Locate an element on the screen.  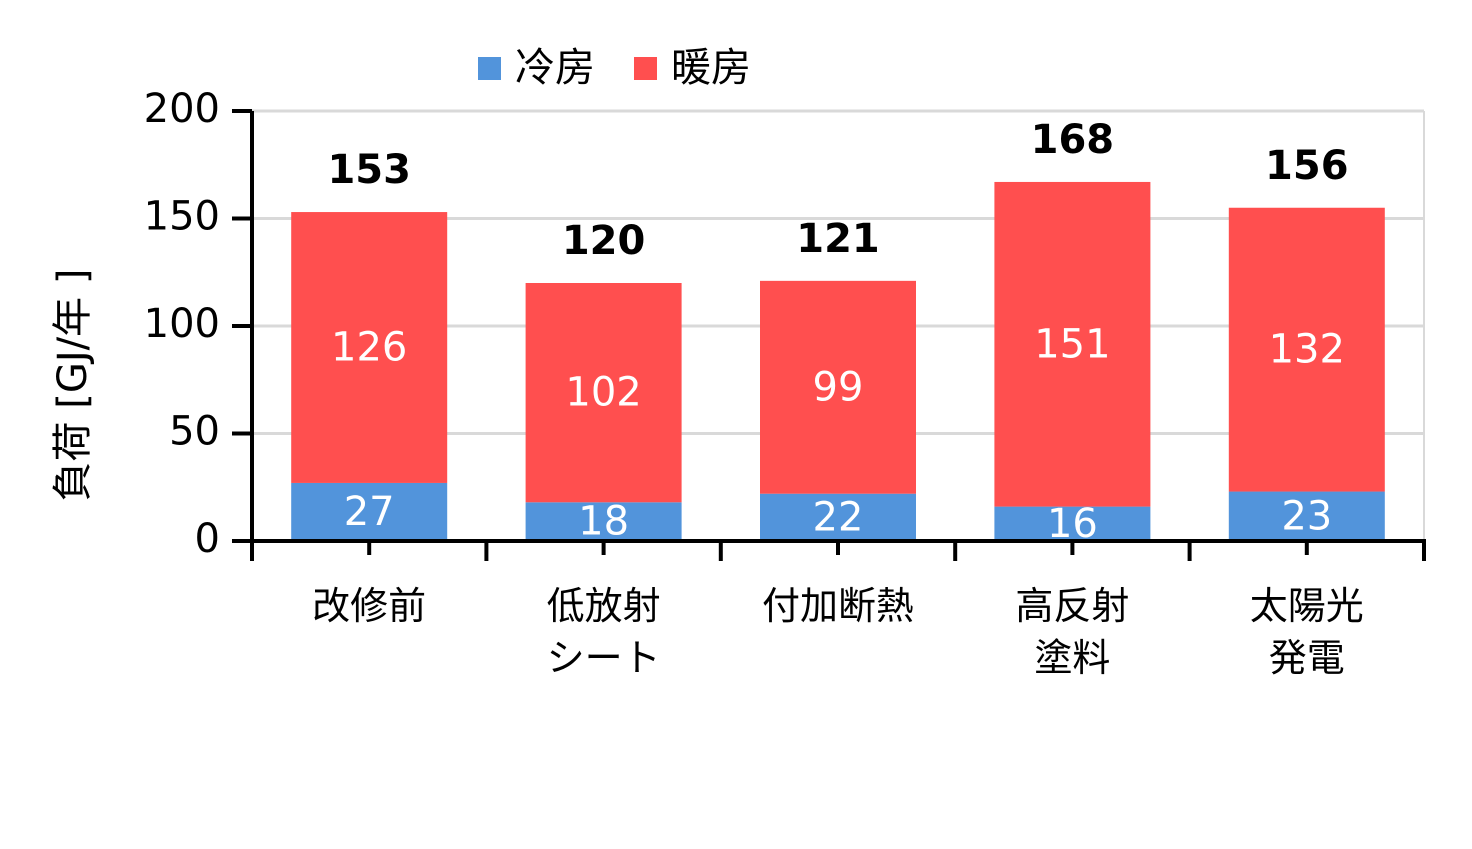
y-axis-label: 負荷 [GJ/年 ] is located at coordinates (73, 385).